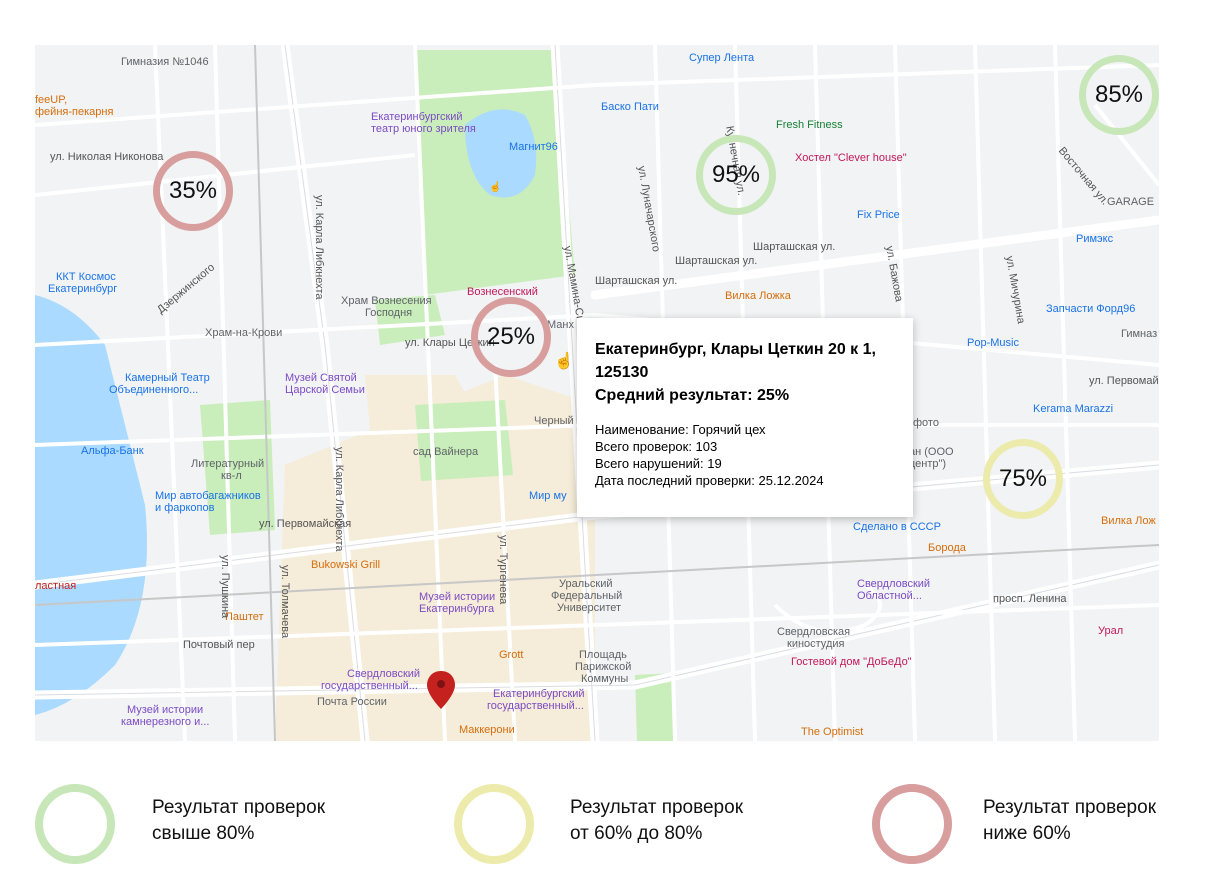 This screenshot has height=893, width=1218. Describe the element at coordinates (325, 390) in the screenshot. I see `map-label: Царской Семьи` at that location.